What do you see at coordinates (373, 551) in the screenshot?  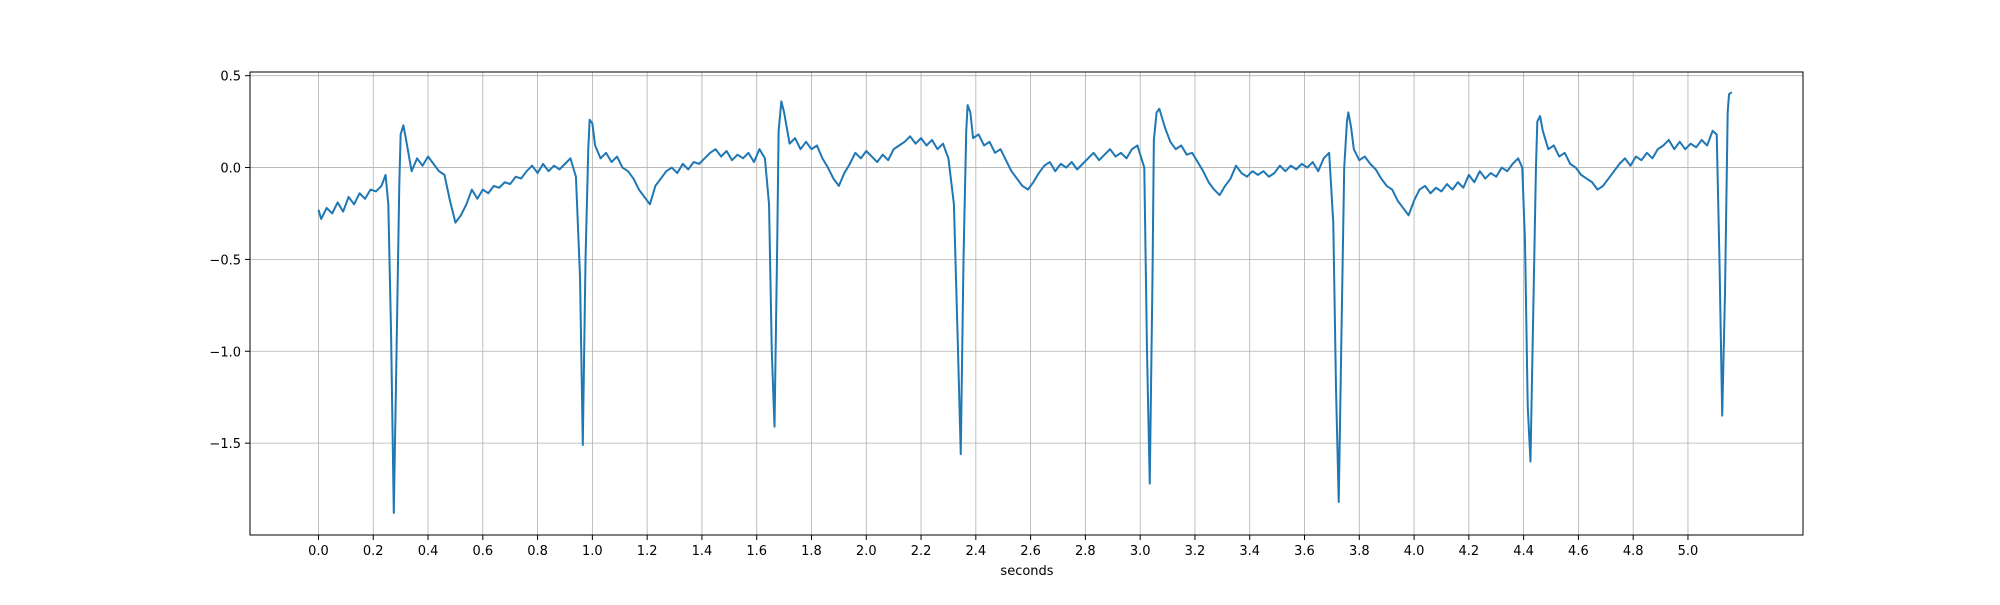 I see `x-tick-label: 0.2` at bounding box center [373, 551].